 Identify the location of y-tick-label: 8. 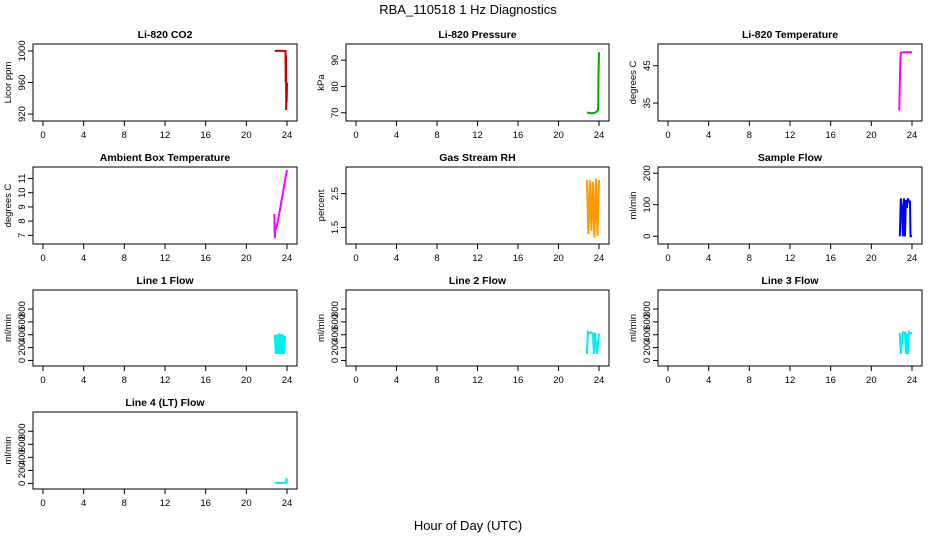
(22, 220).